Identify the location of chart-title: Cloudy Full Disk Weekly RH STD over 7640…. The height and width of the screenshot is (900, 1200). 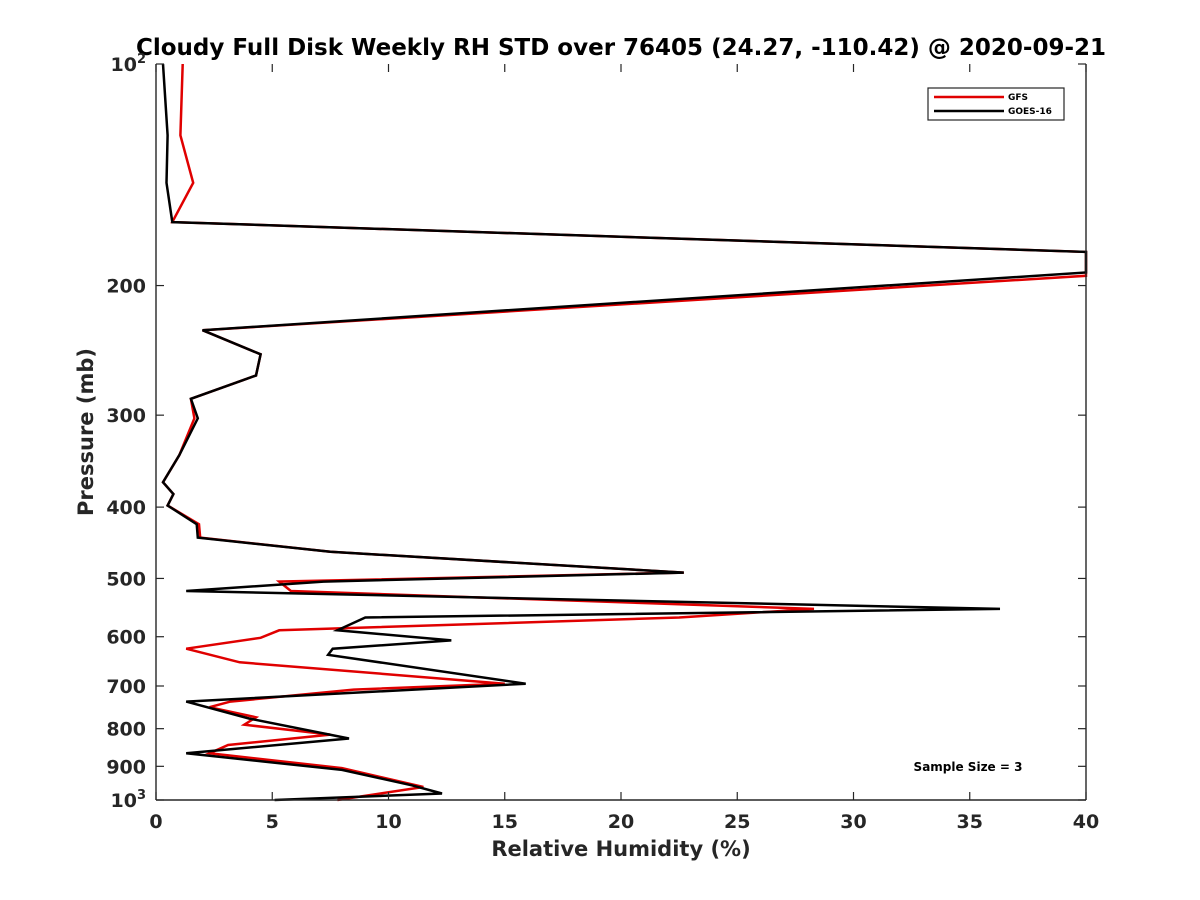
(621, 48).